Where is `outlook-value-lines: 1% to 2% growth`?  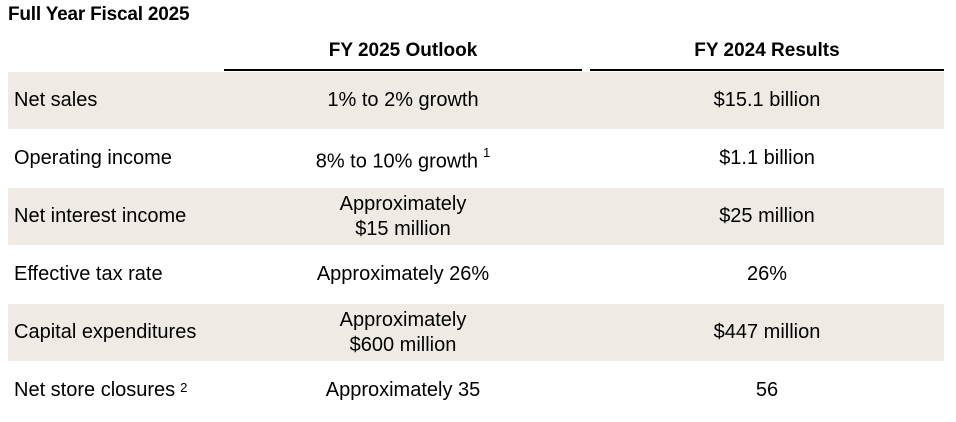 outlook-value-lines: 1% to 2% growth is located at coordinates (402, 100).